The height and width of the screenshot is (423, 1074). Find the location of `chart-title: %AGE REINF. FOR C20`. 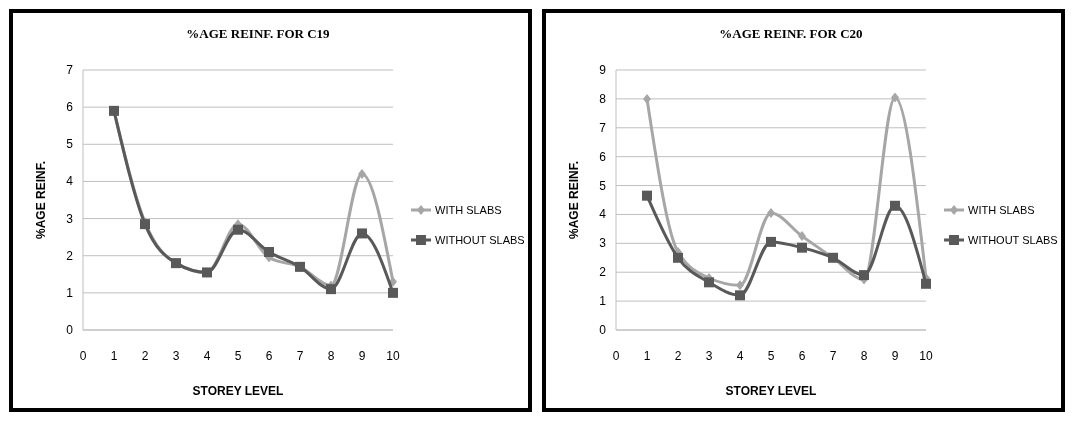

chart-title: %AGE REINF. FOR C20 is located at coordinates (791, 33).